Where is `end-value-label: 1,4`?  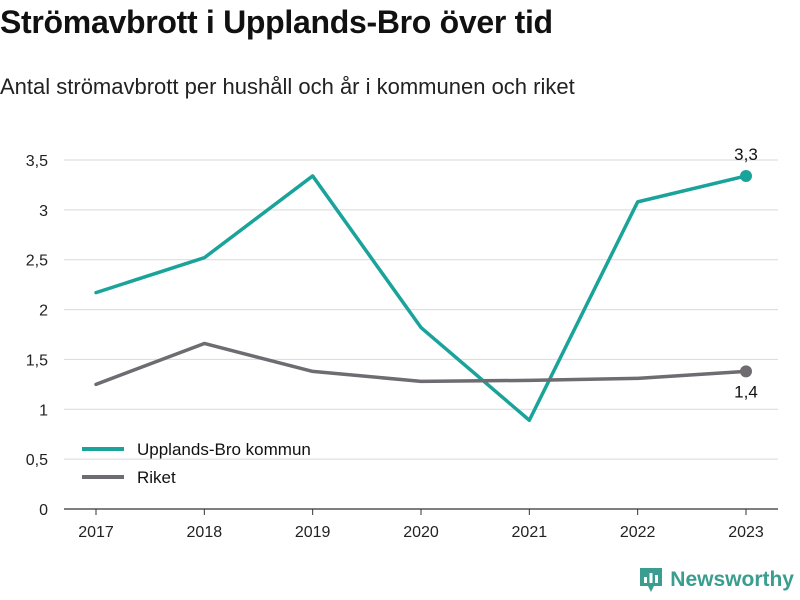
end-value-label: 1,4 is located at coordinates (746, 391).